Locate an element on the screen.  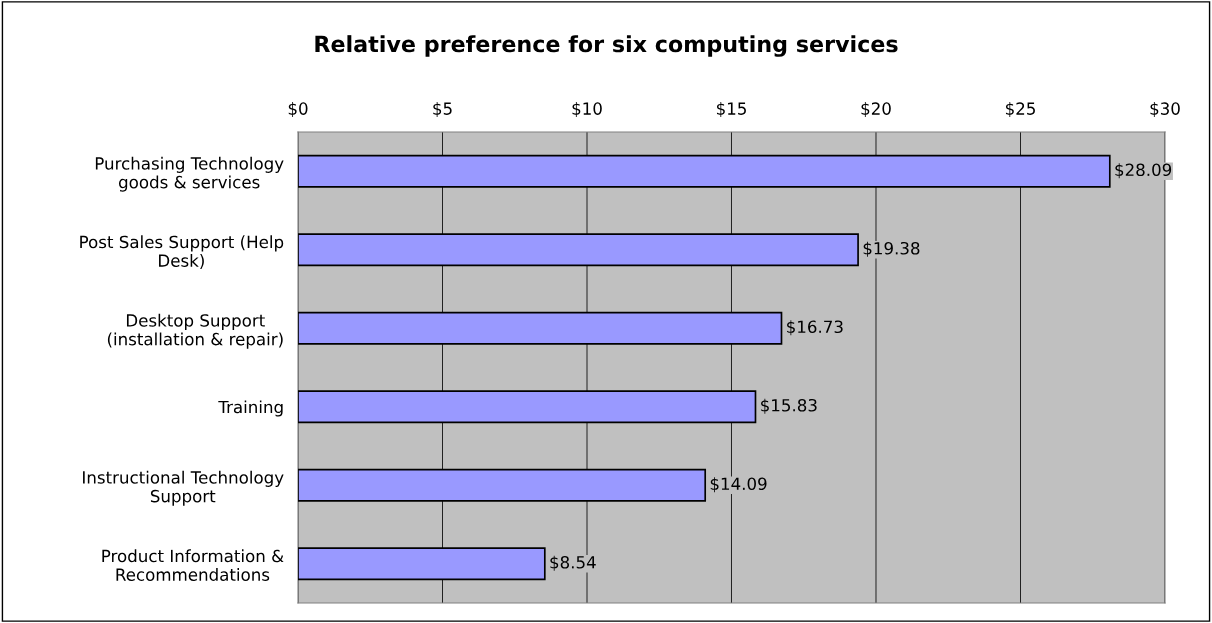
y-tick-label: Instructional Technology Support is located at coordinates (183, 488).